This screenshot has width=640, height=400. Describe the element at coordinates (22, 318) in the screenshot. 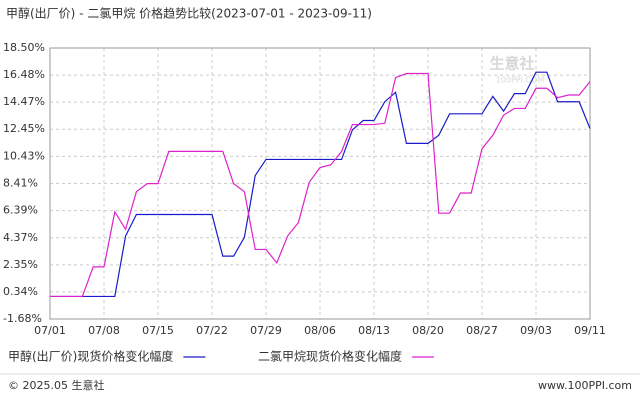

I see `y-tick-label: -1.68%` at that location.